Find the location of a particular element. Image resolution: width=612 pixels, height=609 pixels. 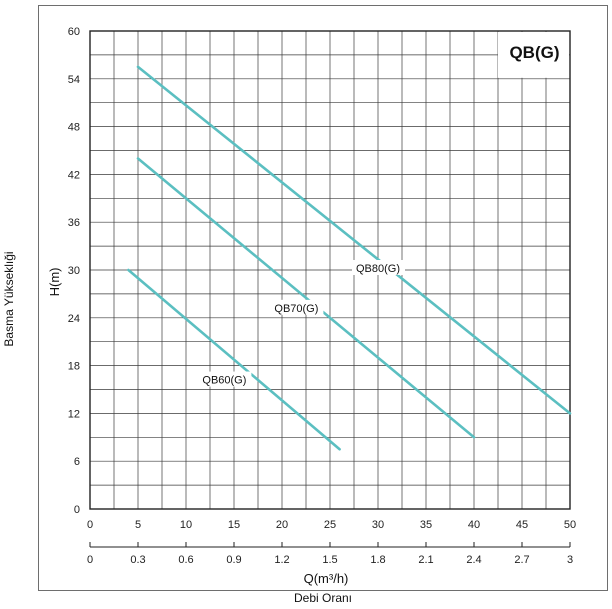

x-tick-label-secondary: 0.3 is located at coordinates (137, 560).